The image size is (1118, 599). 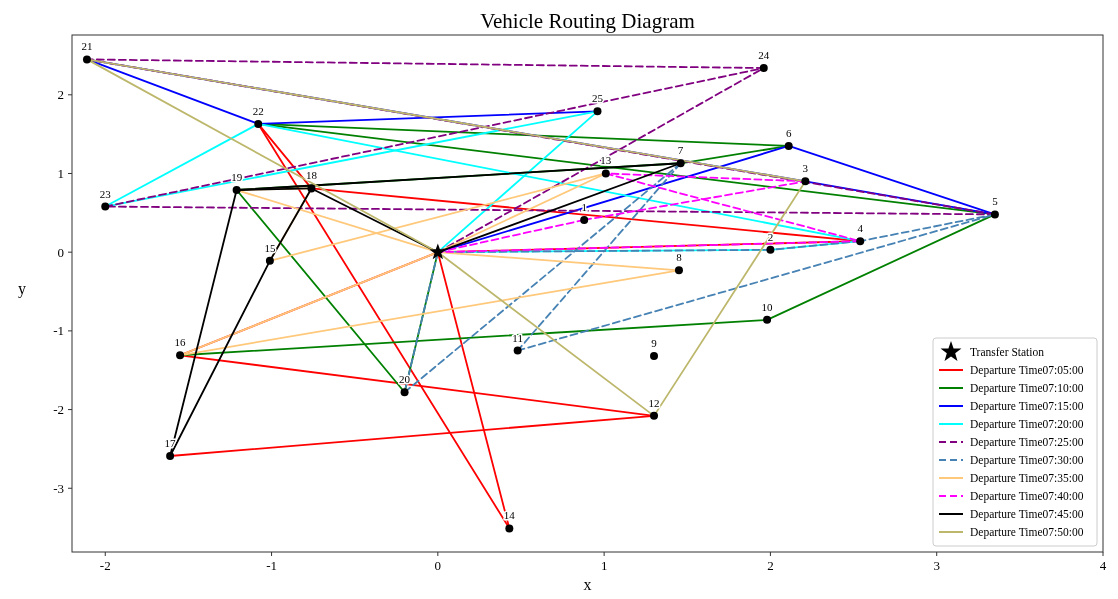 What do you see at coordinates (311, 175) in the screenshot?
I see `annotation: 18` at bounding box center [311, 175].